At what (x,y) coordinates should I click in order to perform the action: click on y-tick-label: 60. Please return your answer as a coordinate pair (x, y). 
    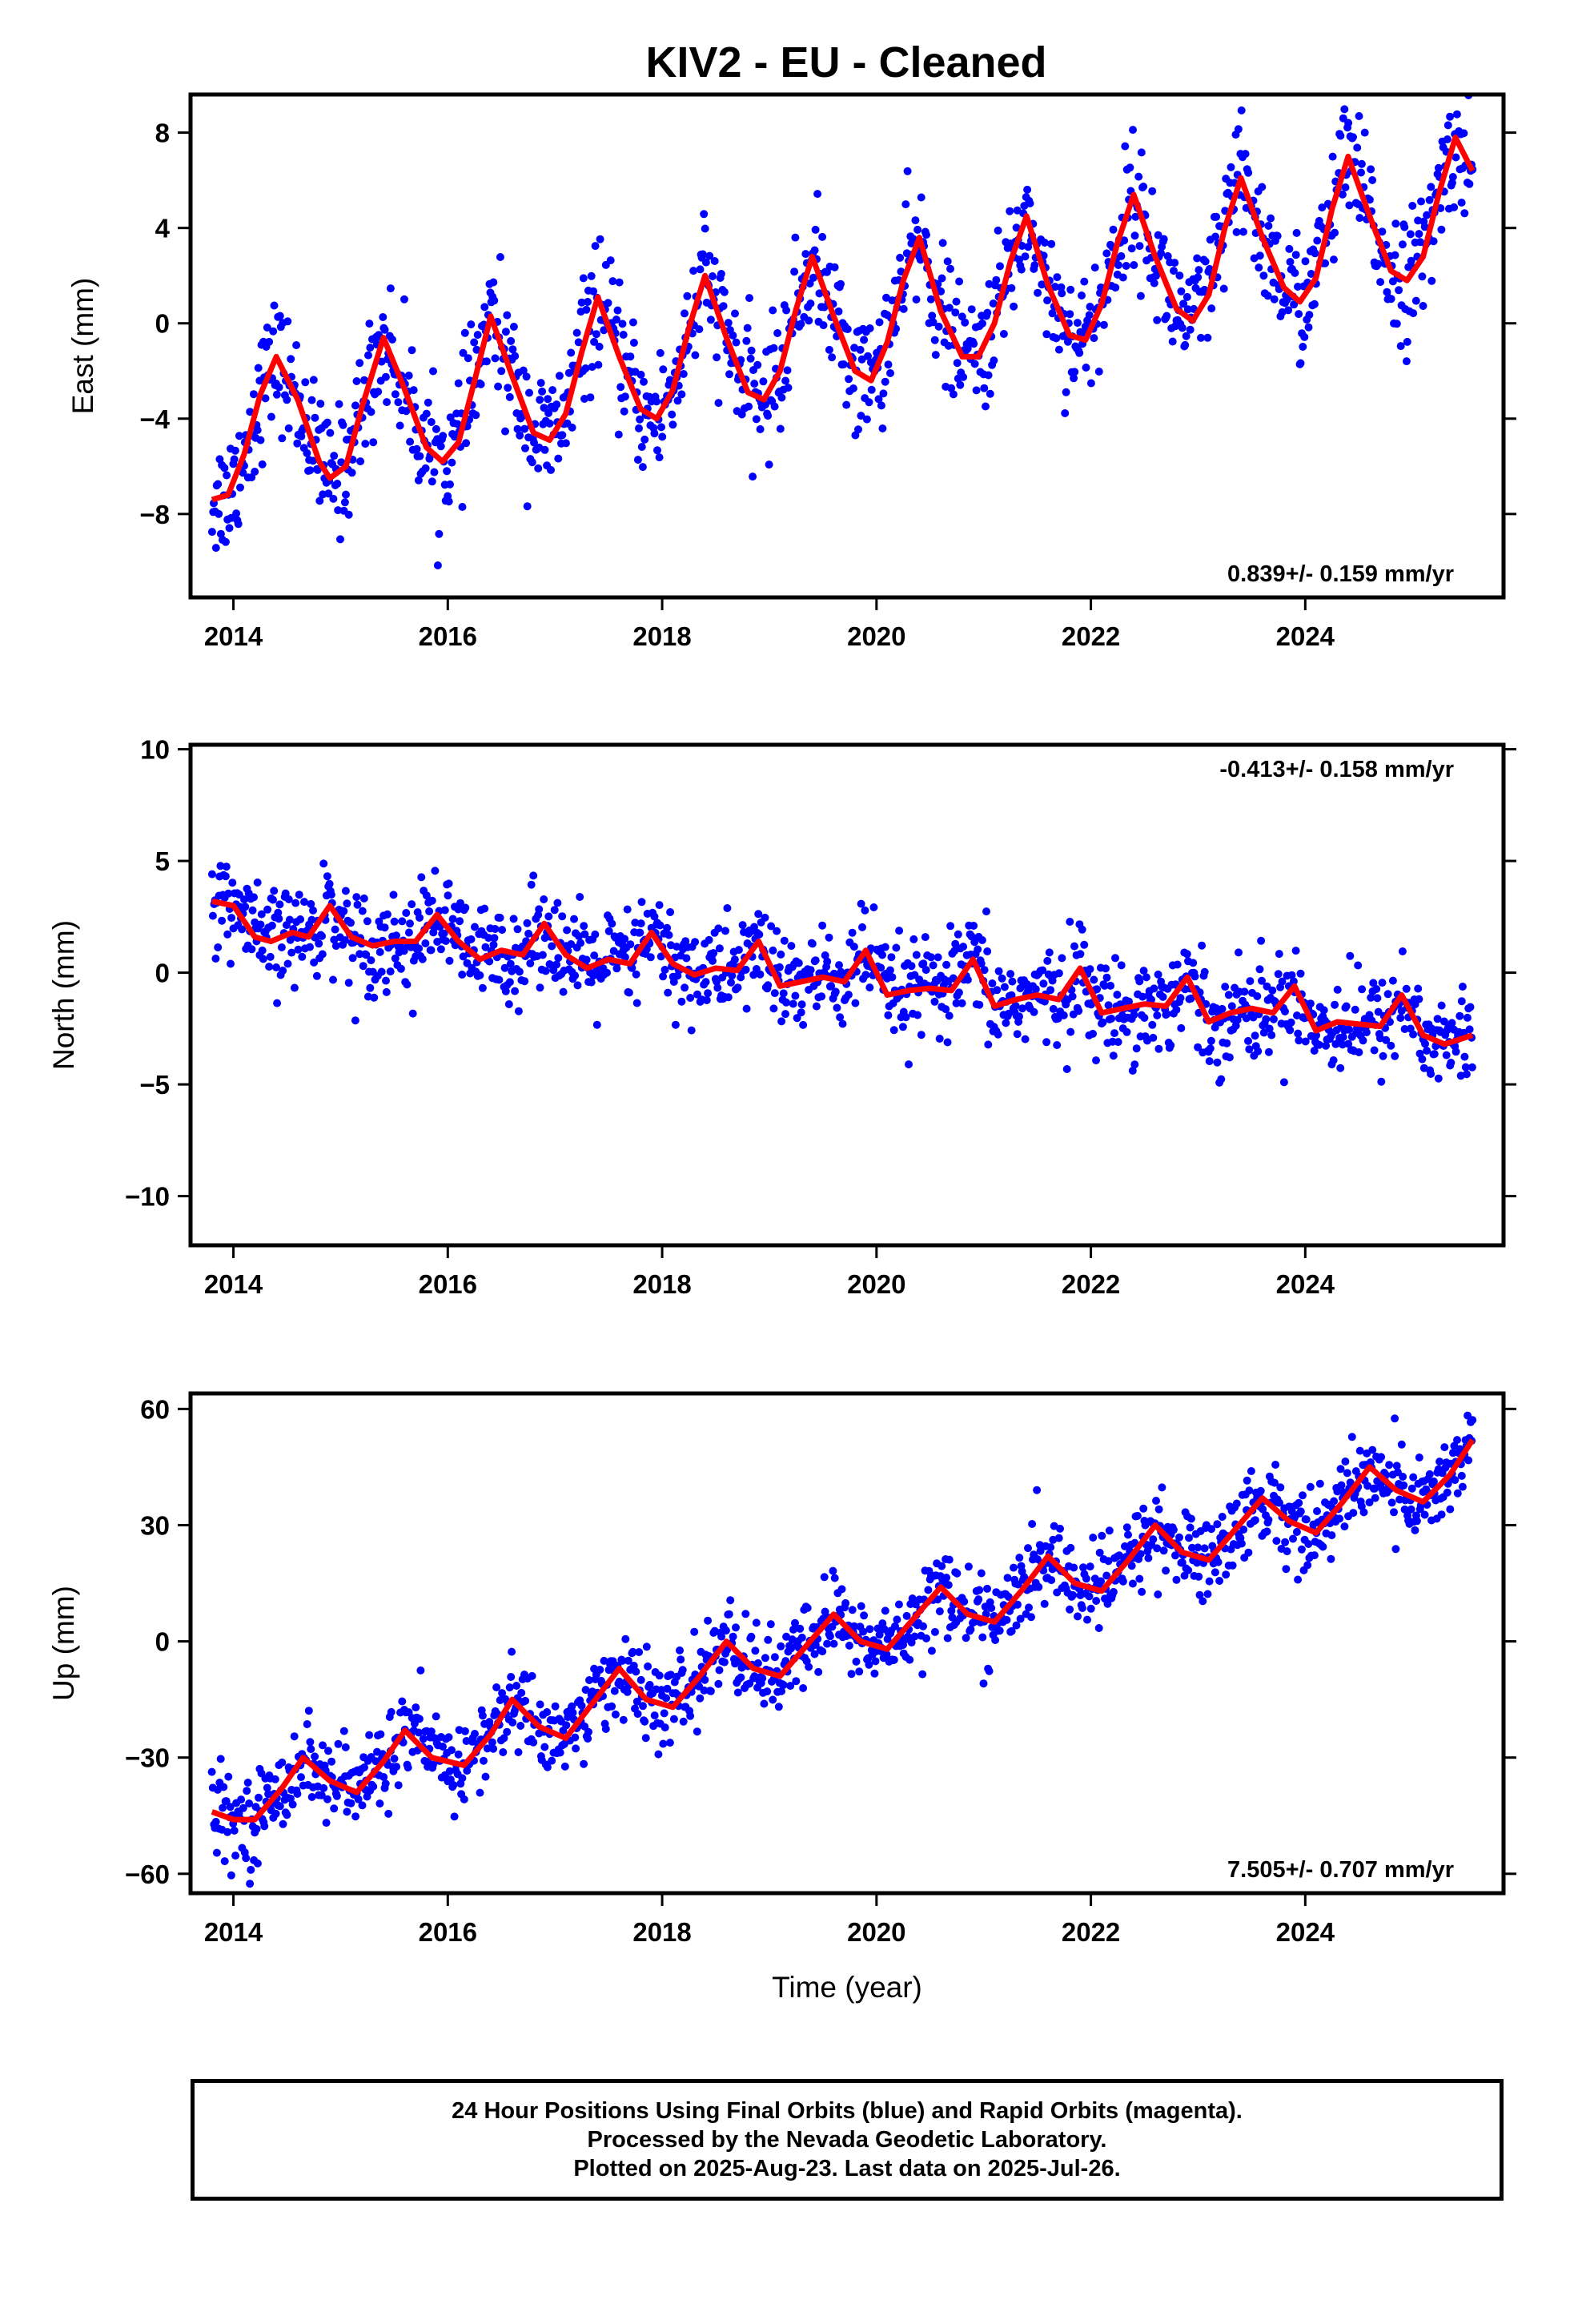
    Looking at the image, I should click on (155, 1409).